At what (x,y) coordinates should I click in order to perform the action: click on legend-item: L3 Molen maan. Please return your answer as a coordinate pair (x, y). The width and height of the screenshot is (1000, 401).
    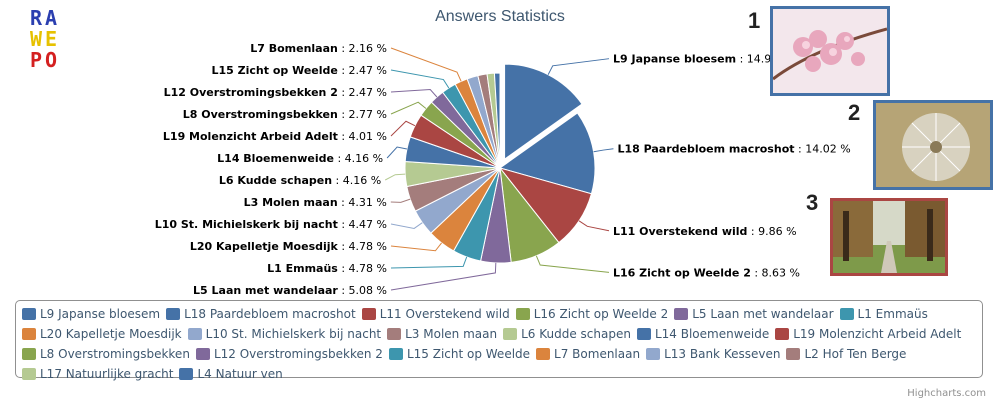
    Looking at the image, I should click on (442, 334).